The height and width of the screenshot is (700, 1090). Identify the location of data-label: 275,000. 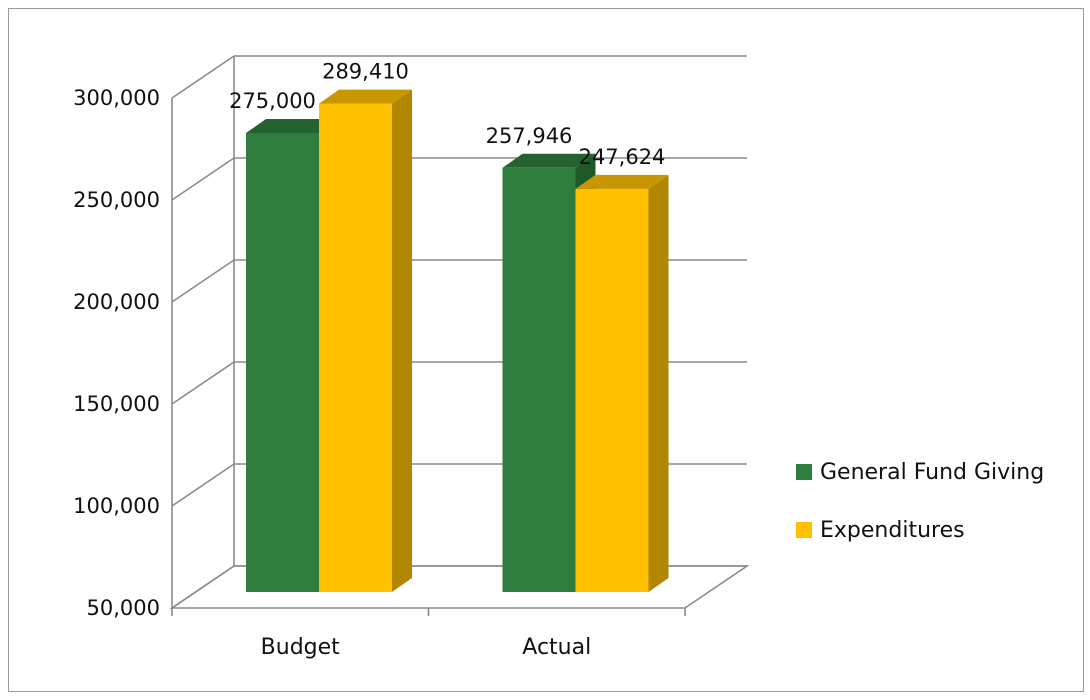
(272, 101).